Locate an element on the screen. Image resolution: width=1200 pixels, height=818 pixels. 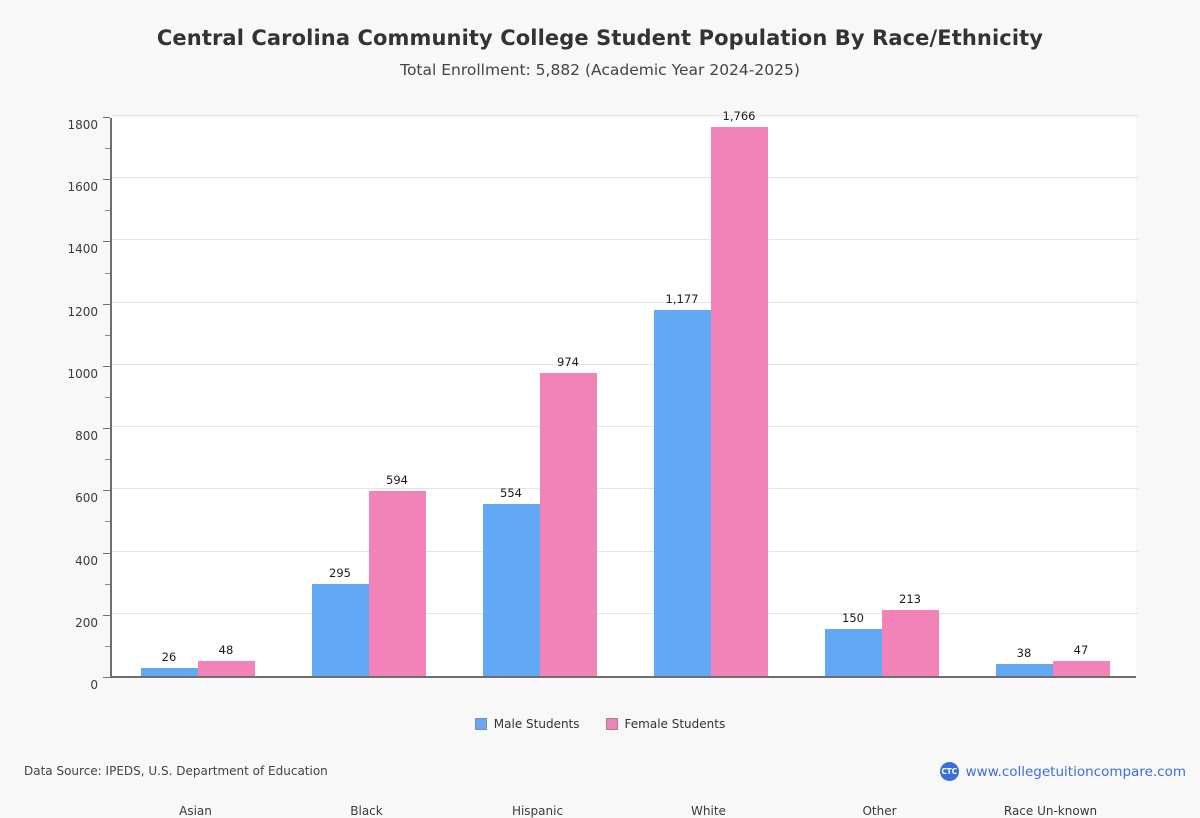
bar-value-label: 26 is located at coordinates (169, 657).